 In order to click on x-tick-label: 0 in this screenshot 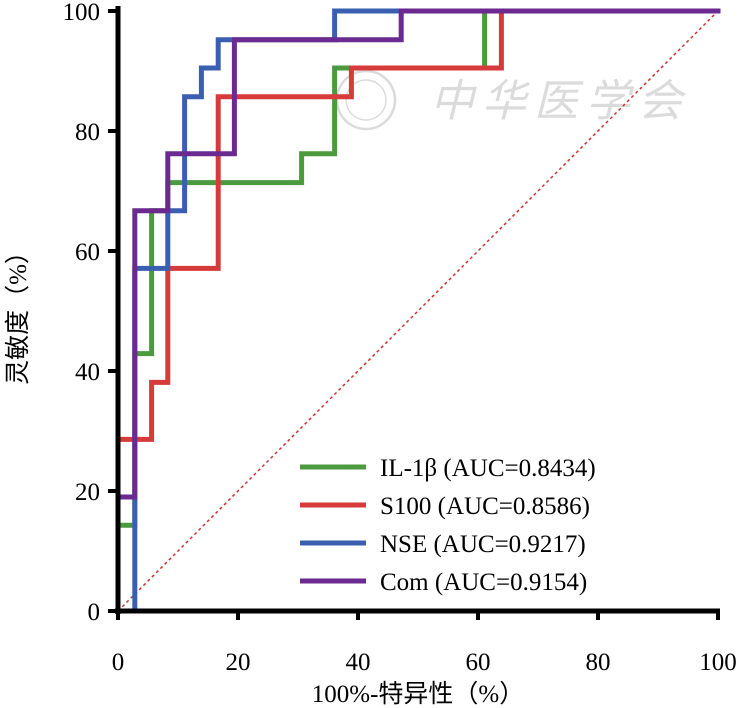, I will do `click(118, 662)`.